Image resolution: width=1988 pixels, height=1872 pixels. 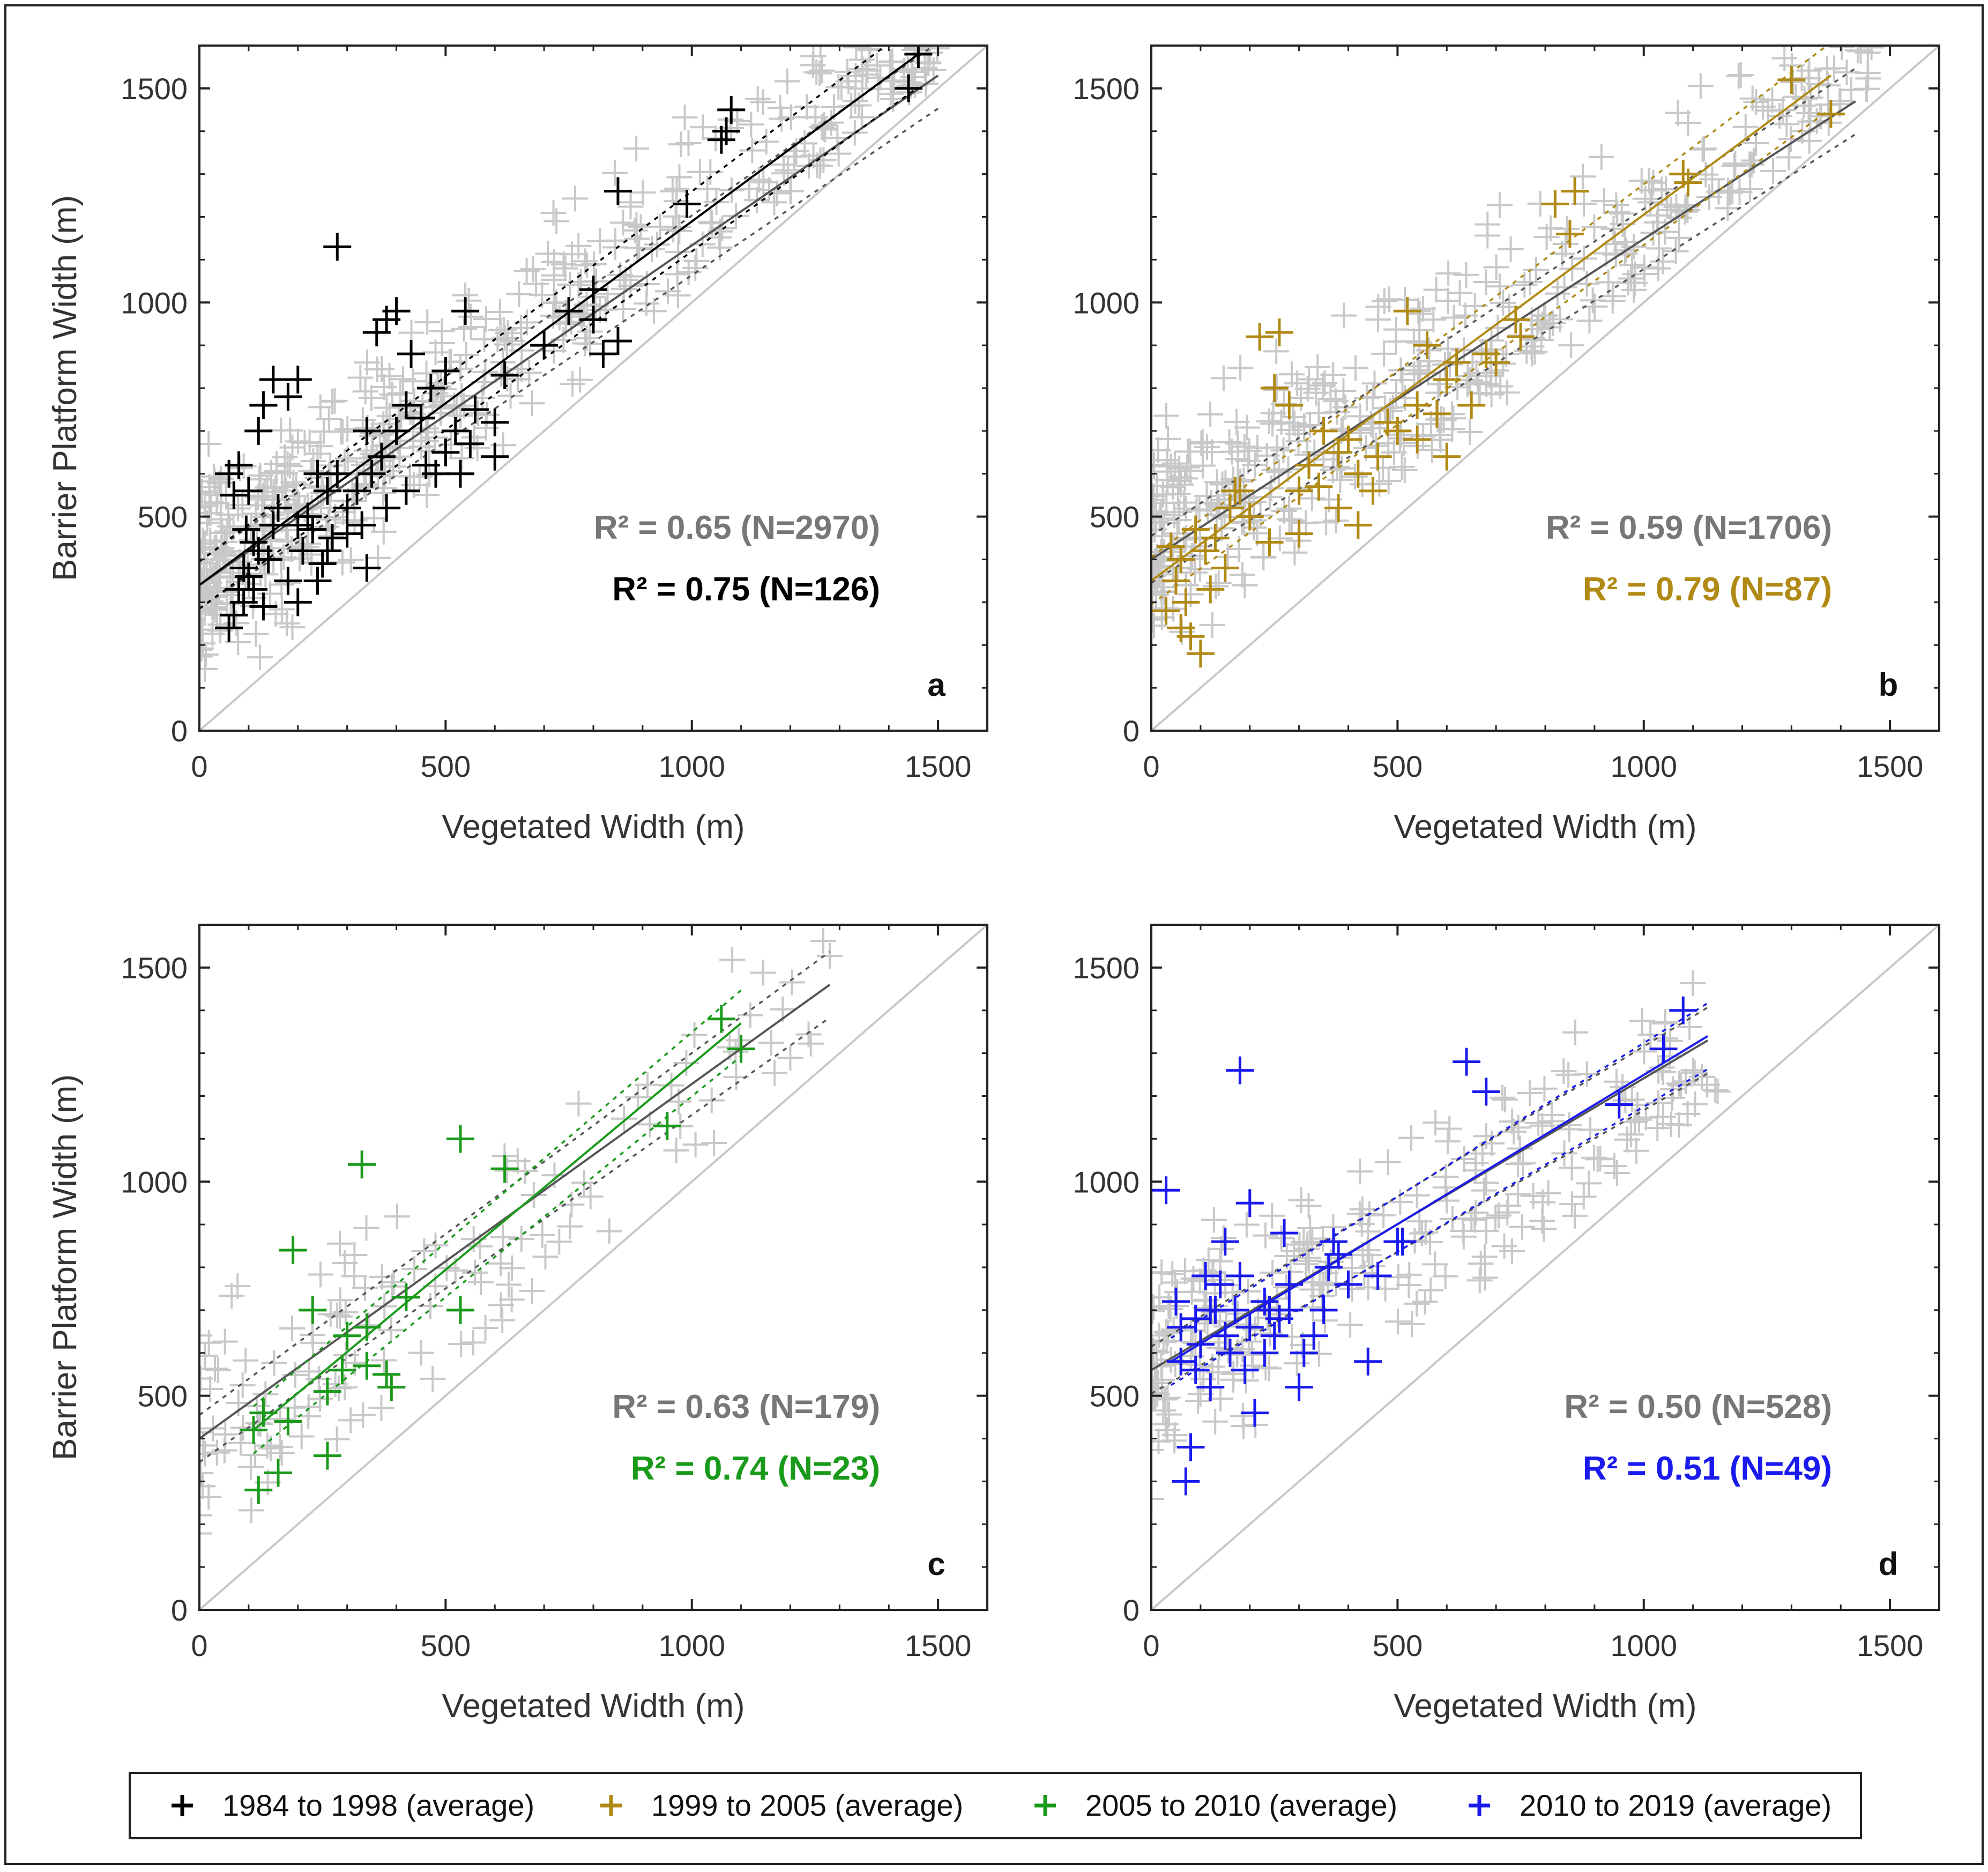 What do you see at coordinates (746, 589) in the screenshot?
I see `r2-subset-label: R² = 0.75 (N=126)` at bounding box center [746, 589].